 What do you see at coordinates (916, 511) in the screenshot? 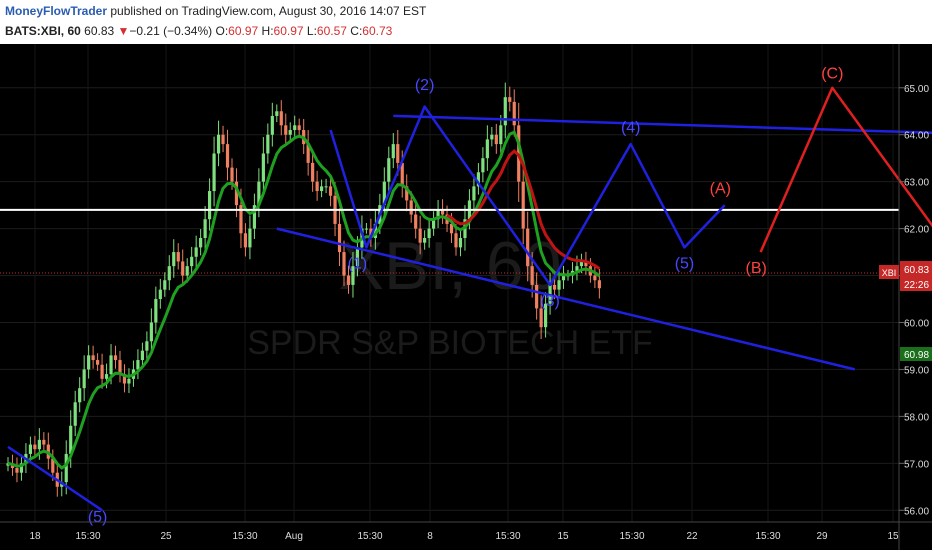
I see `y-tick-label: 56.00` at bounding box center [916, 511].